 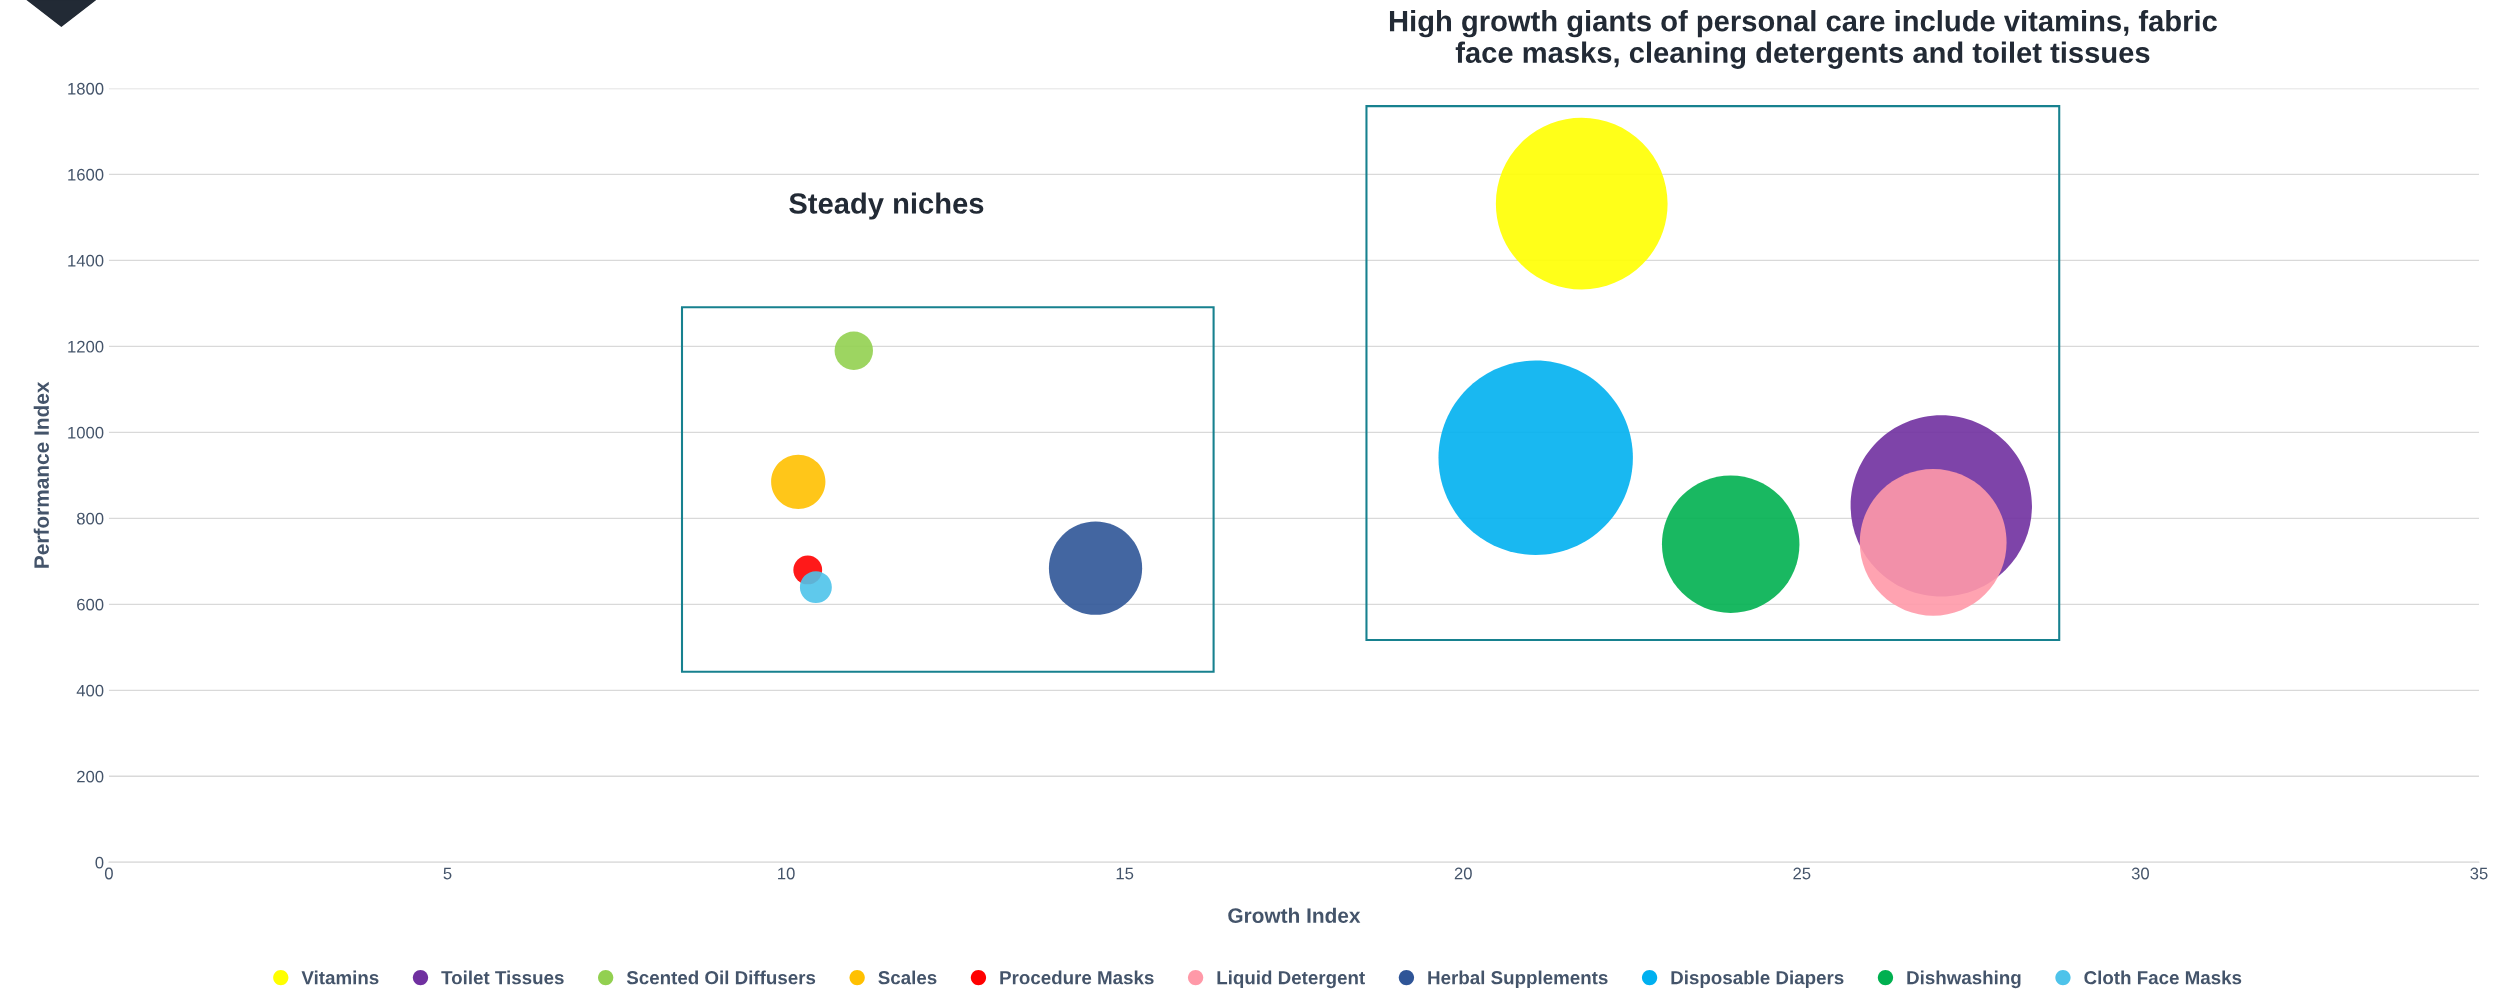 I want to click on legend-label: Herbal Supplements, so click(x=1518, y=979).